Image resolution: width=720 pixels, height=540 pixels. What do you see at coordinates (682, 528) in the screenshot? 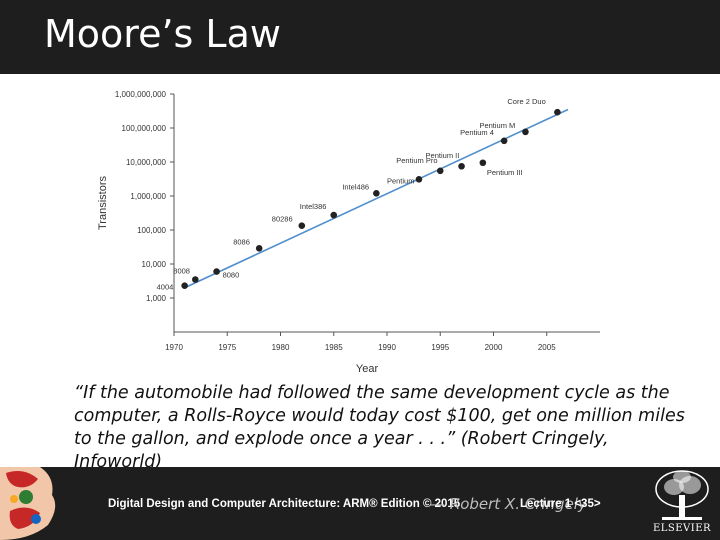
I see `publisher-name: ELSEVIER` at bounding box center [682, 528].